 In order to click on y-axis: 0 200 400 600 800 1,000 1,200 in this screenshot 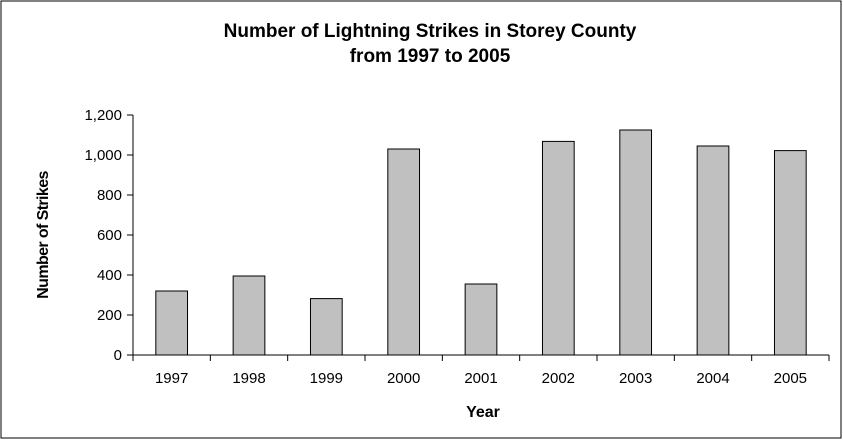, I will do `click(109, 235)`.